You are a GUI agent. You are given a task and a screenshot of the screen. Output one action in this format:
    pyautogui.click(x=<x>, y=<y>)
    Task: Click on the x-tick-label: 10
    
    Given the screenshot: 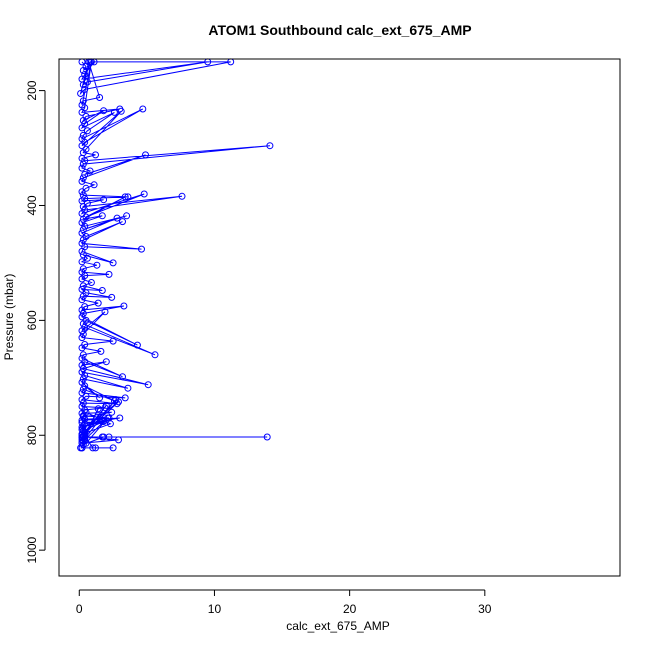 What is the action you would take?
    pyautogui.click(x=215, y=609)
    